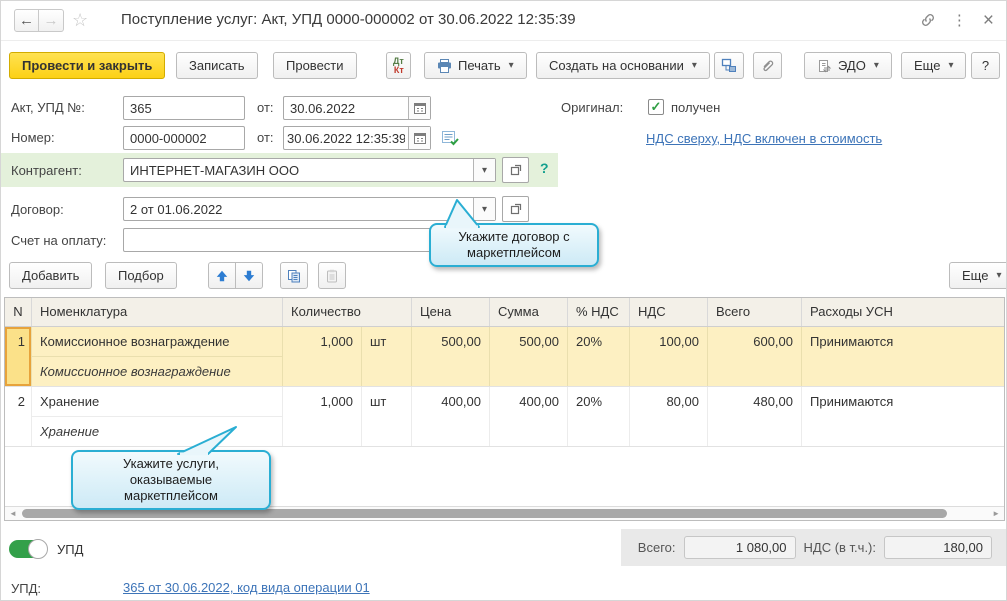 The height and width of the screenshot is (601, 1007). I want to click on column-header-quantity: Количество, so click(347, 312).